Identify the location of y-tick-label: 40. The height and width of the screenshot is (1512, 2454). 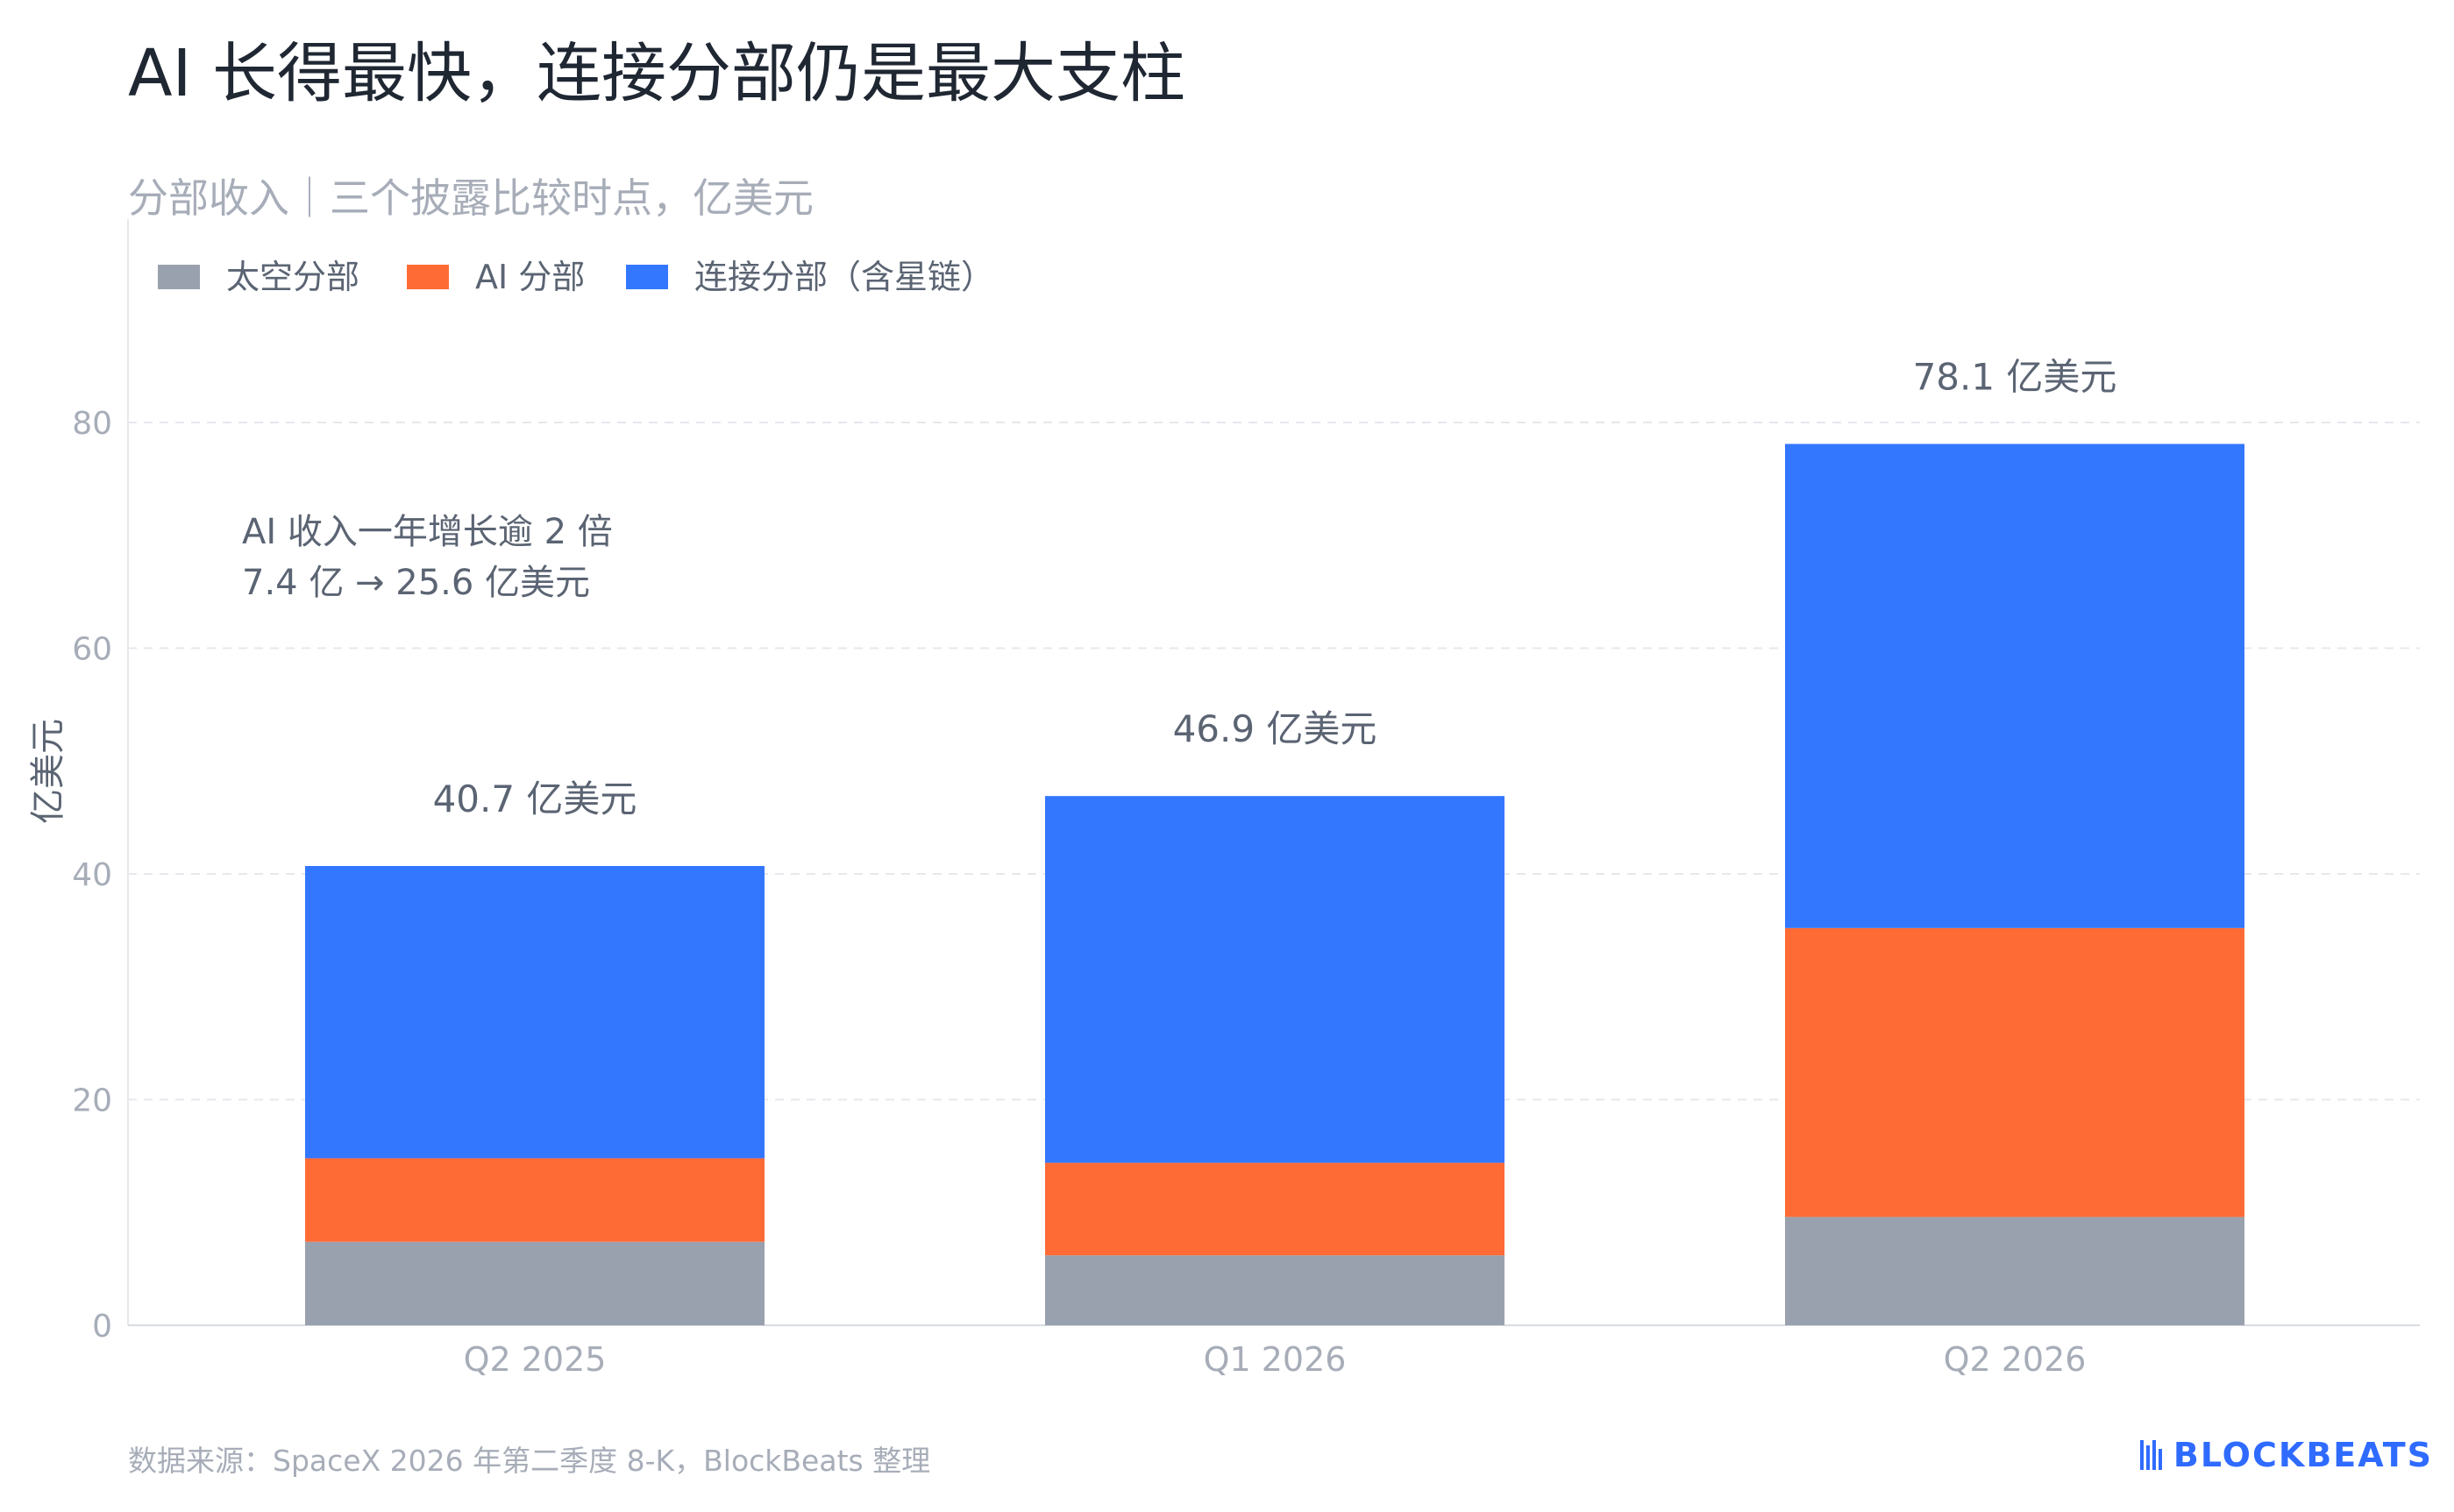
(92, 875).